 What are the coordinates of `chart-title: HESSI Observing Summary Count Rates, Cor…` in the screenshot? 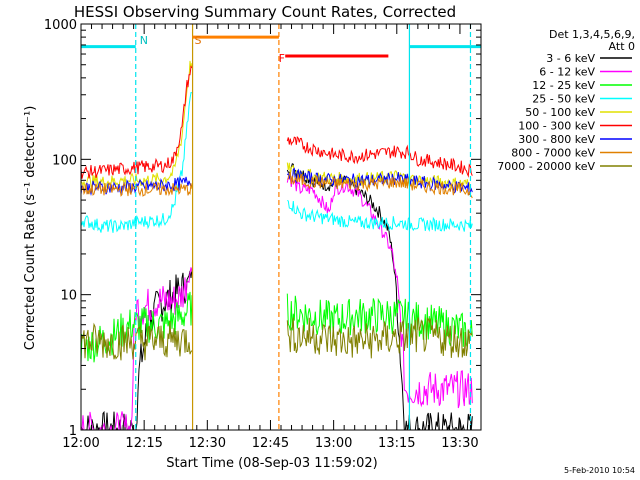 It's located at (265, 12).